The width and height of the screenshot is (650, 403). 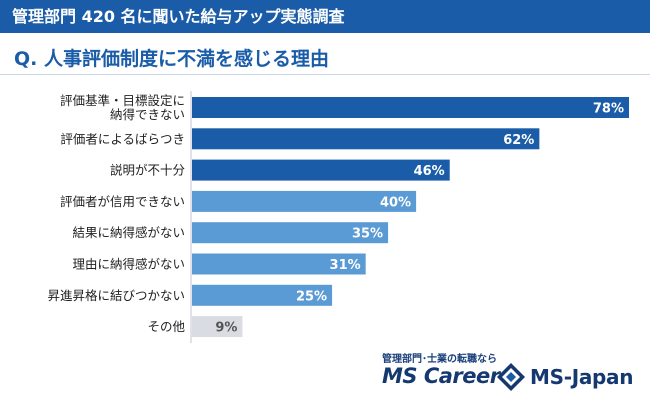 I want to click on category-label-6: 昇進昇格に結びつかない, so click(x=116, y=295).